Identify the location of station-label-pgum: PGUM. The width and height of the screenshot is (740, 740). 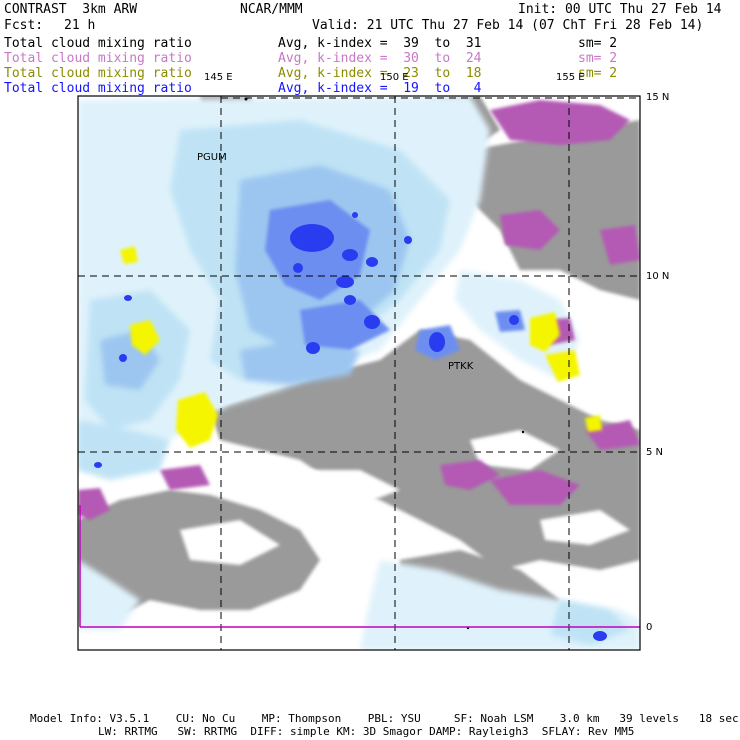
(212, 157).